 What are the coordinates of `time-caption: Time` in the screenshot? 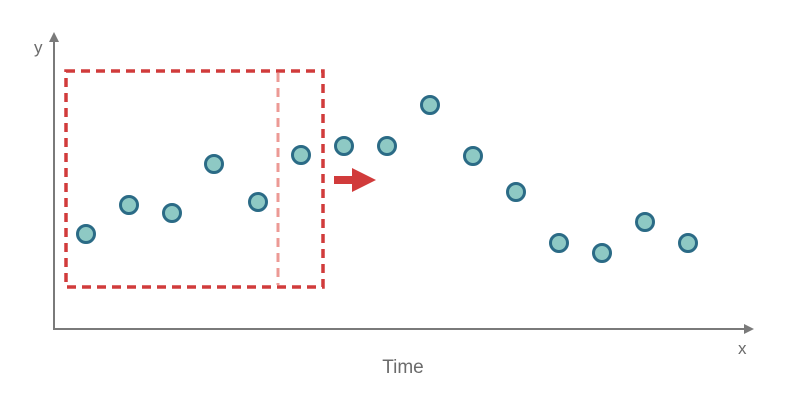 It's located at (403, 367).